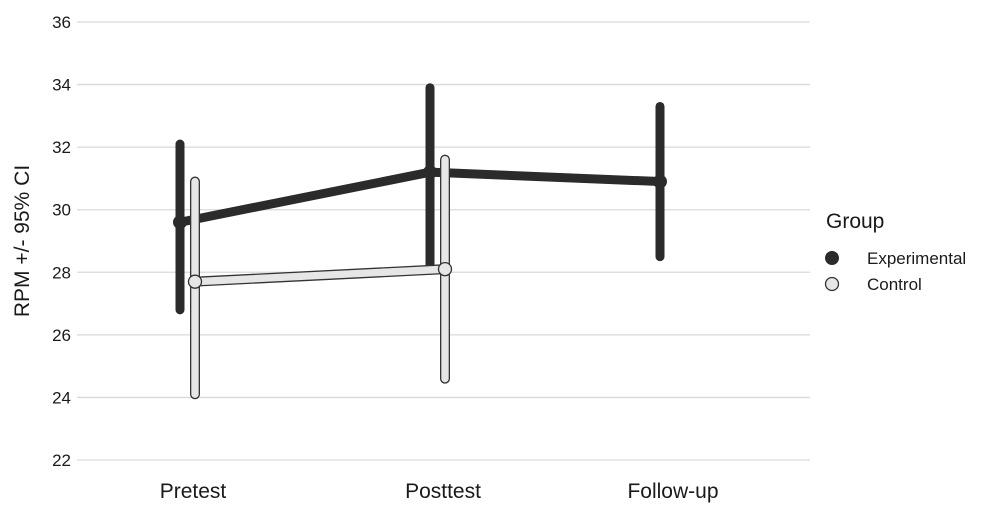 This screenshot has height=506, width=985. Describe the element at coordinates (61, 210) in the screenshot. I see `y-tick-label: 30` at that location.